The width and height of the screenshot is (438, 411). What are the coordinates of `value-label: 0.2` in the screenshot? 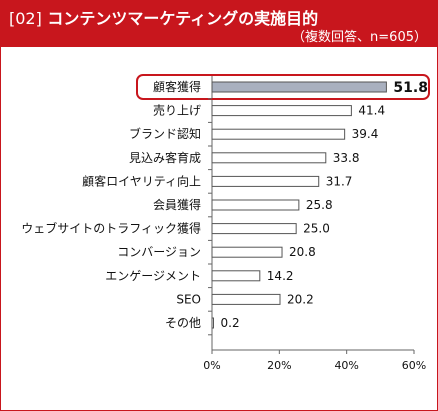 It's located at (230, 323).